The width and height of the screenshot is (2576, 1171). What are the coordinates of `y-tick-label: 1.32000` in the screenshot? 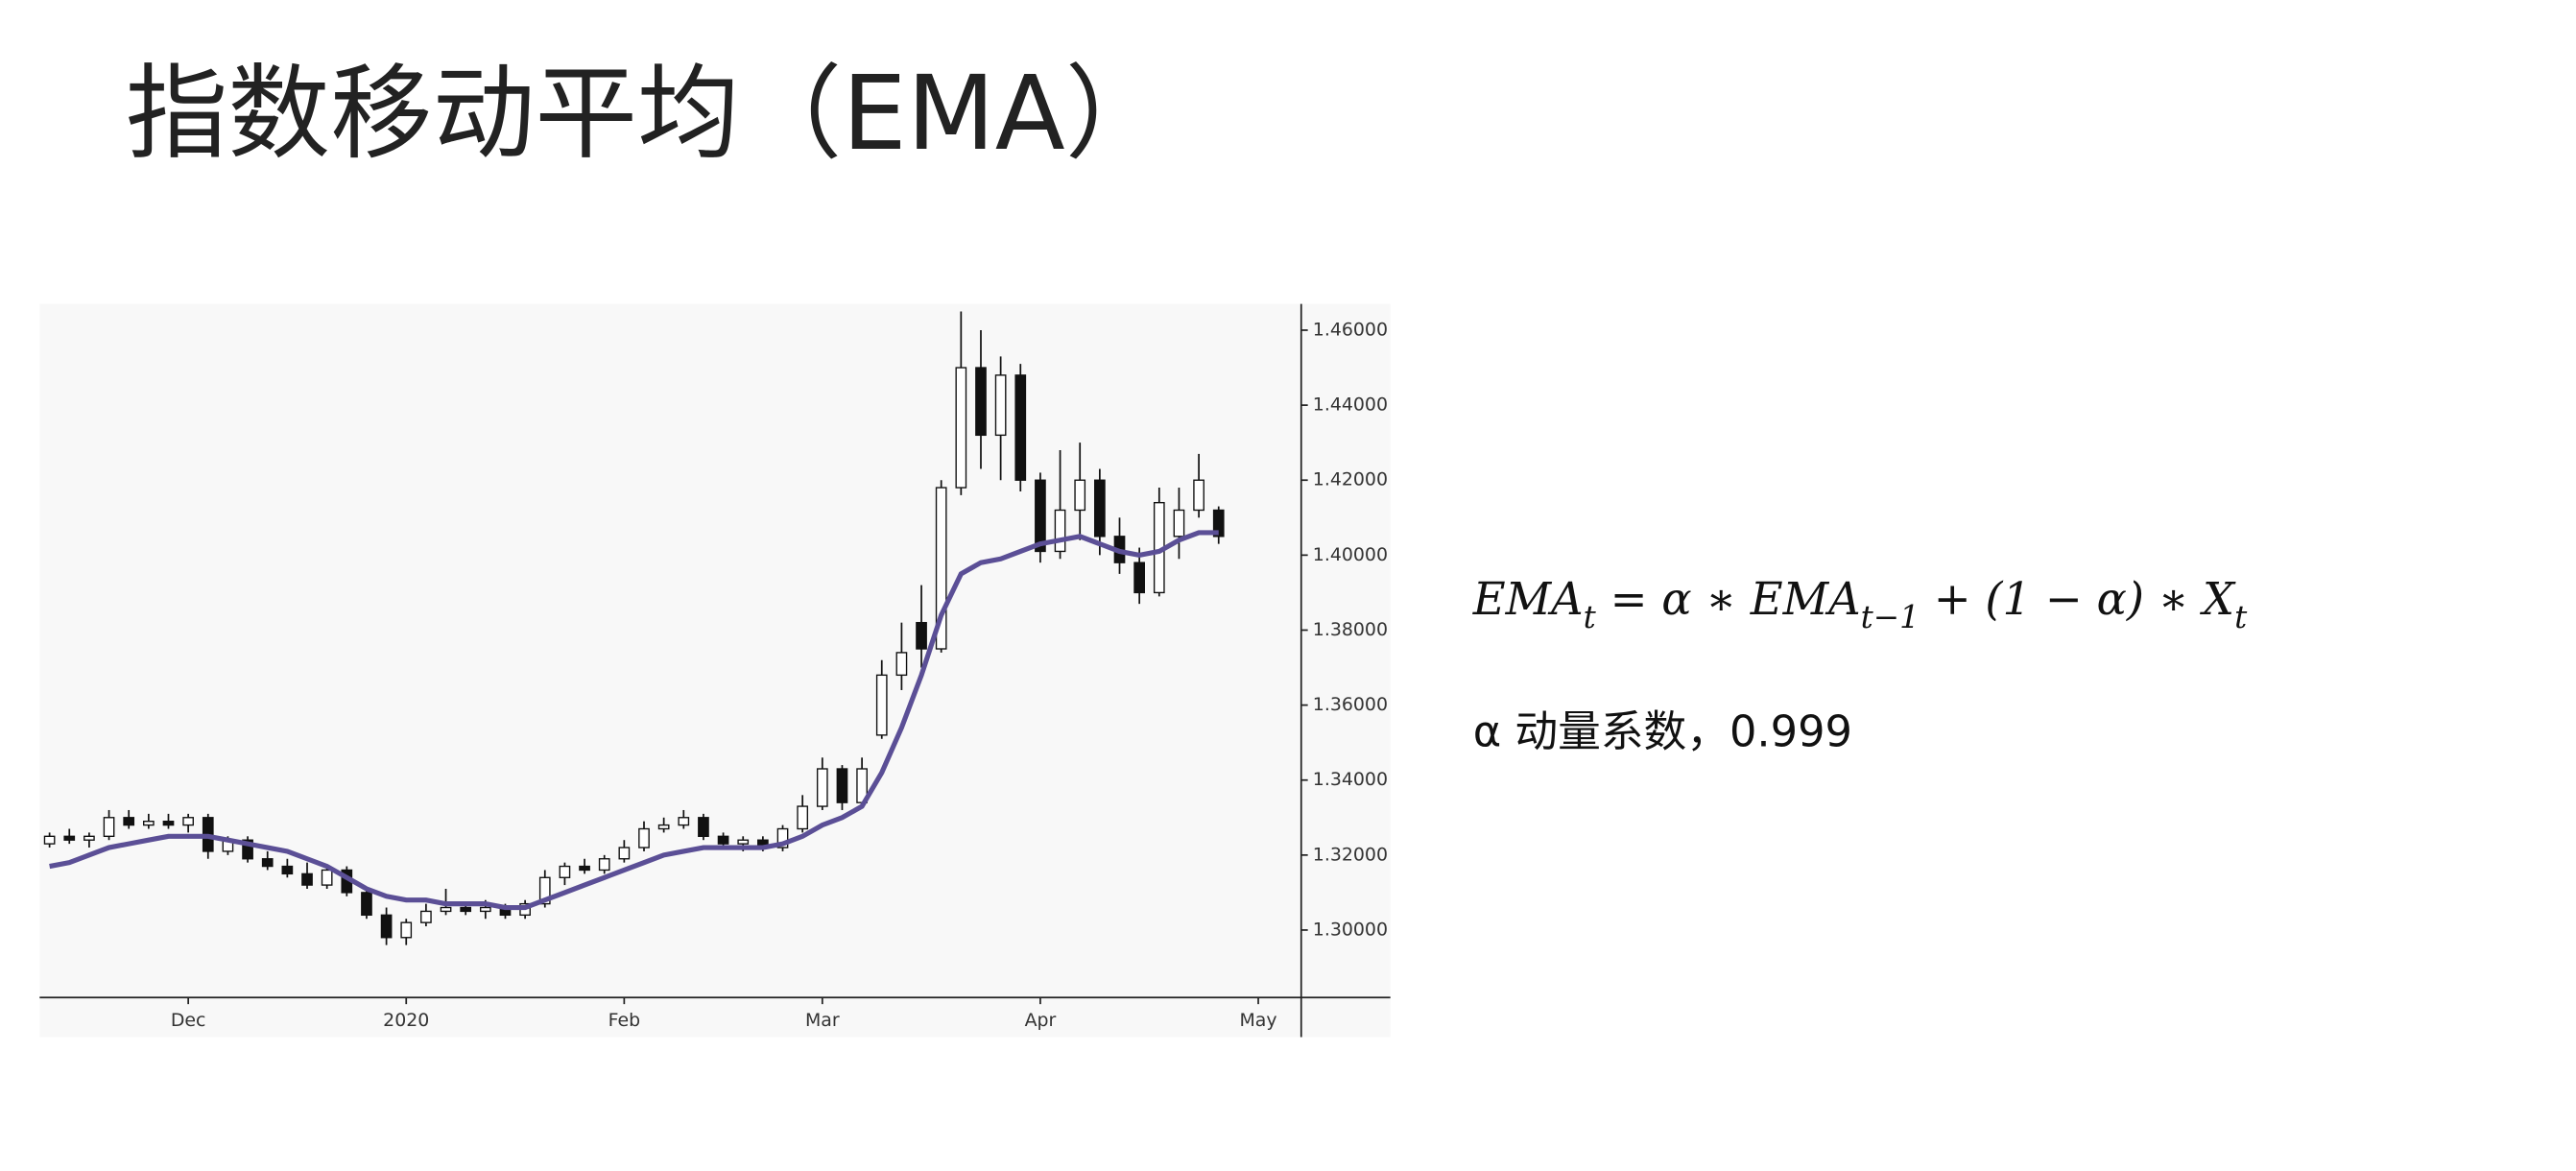 It's located at (1350, 854).